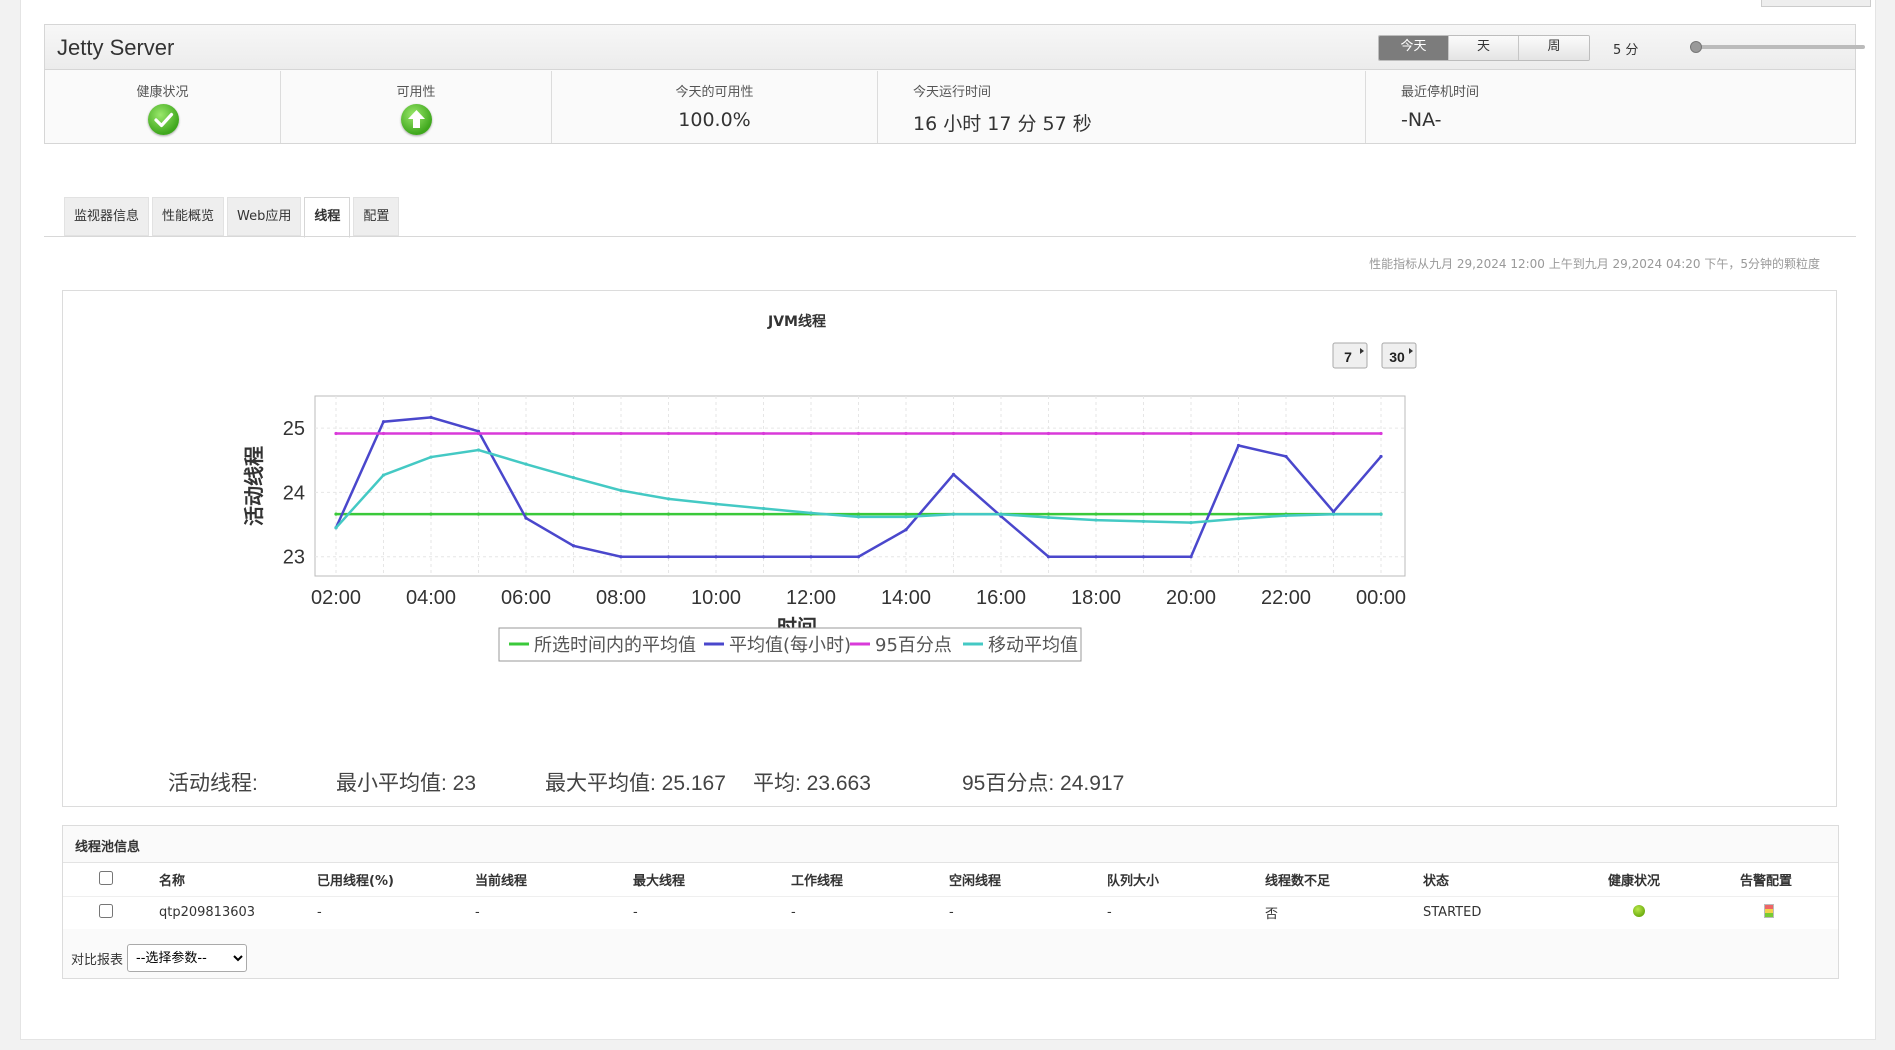  I want to click on compare-label: 对比报表, so click(97, 960).